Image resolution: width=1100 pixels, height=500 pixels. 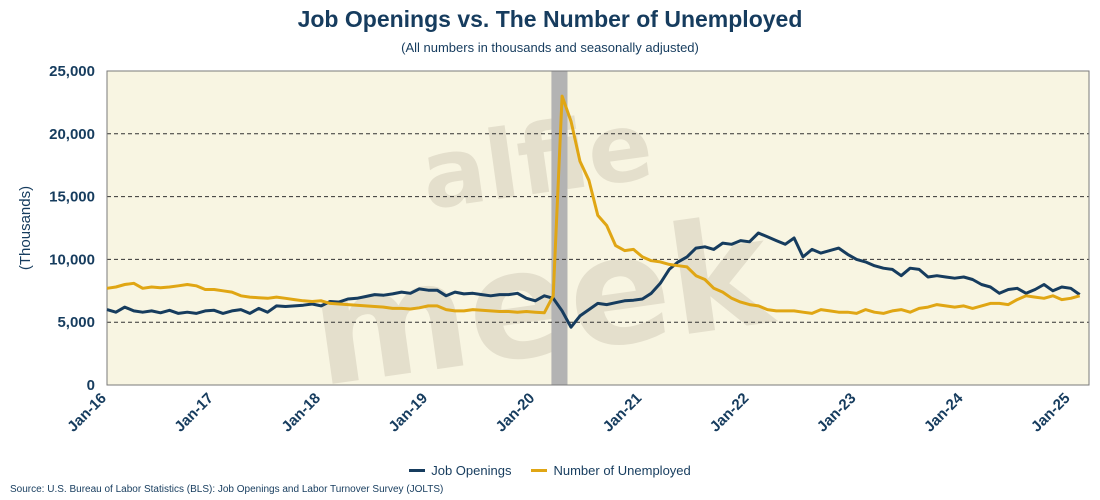 What do you see at coordinates (25, 228) in the screenshot?
I see `y-axis-label: (Thousands)` at bounding box center [25, 228].